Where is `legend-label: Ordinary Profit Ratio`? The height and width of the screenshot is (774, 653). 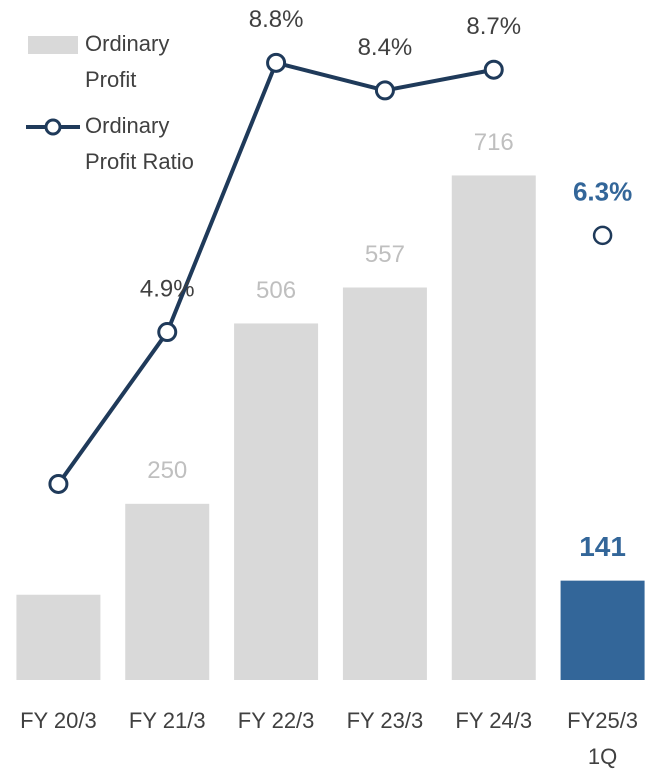 legend-label: Ordinary Profit Ratio is located at coordinates (139, 143).